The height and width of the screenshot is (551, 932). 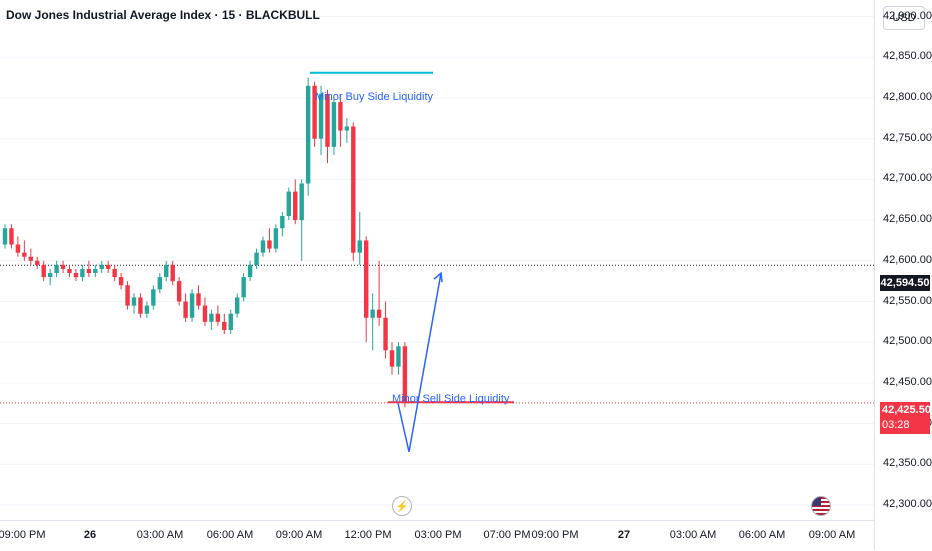 What do you see at coordinates (907, 219) in the screenshot?
I see `price-tick-label: 42,650.00` at bounding box center [907, 219].